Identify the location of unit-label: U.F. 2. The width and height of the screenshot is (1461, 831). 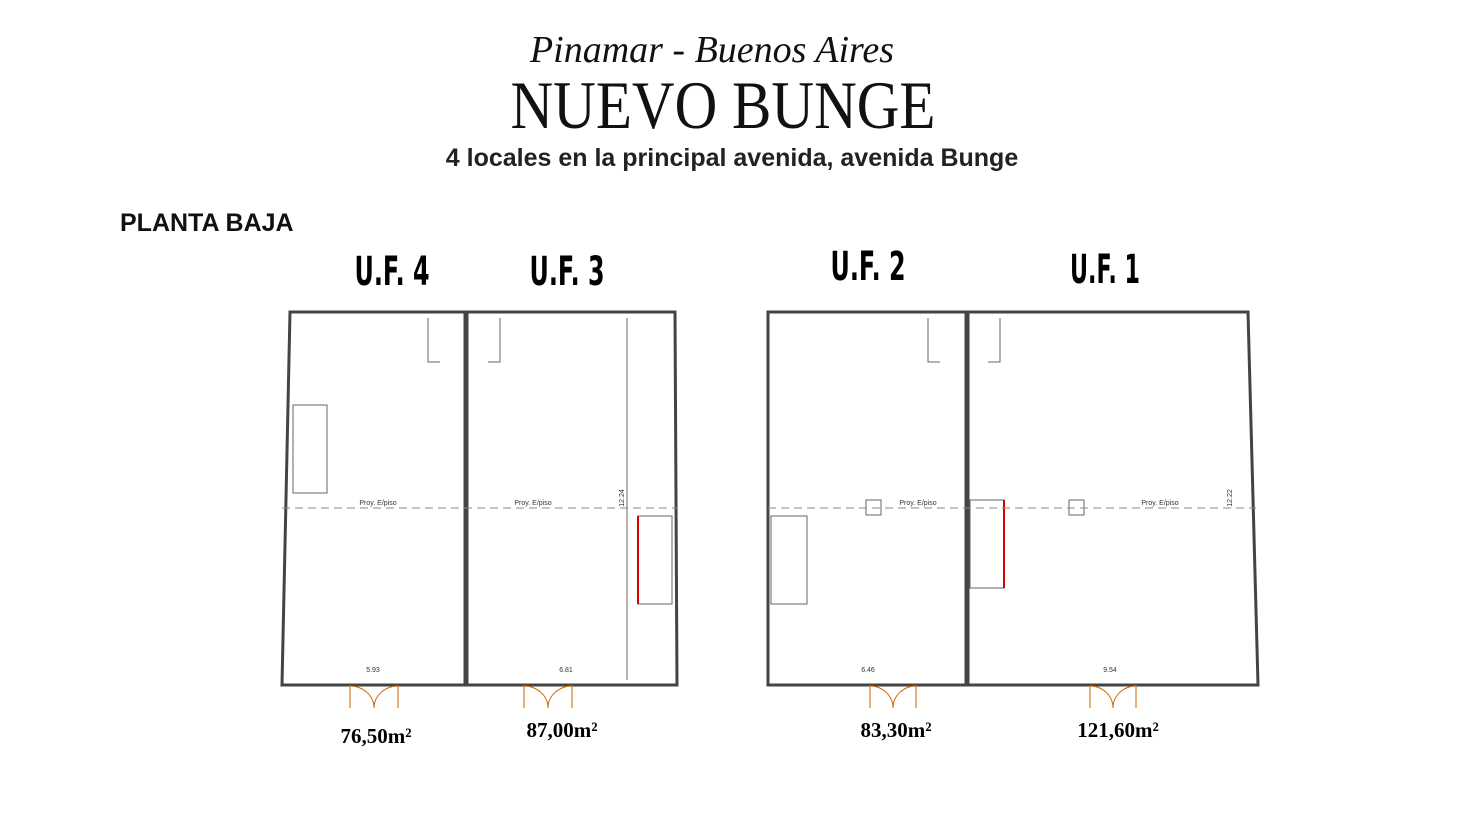
(868, 267).